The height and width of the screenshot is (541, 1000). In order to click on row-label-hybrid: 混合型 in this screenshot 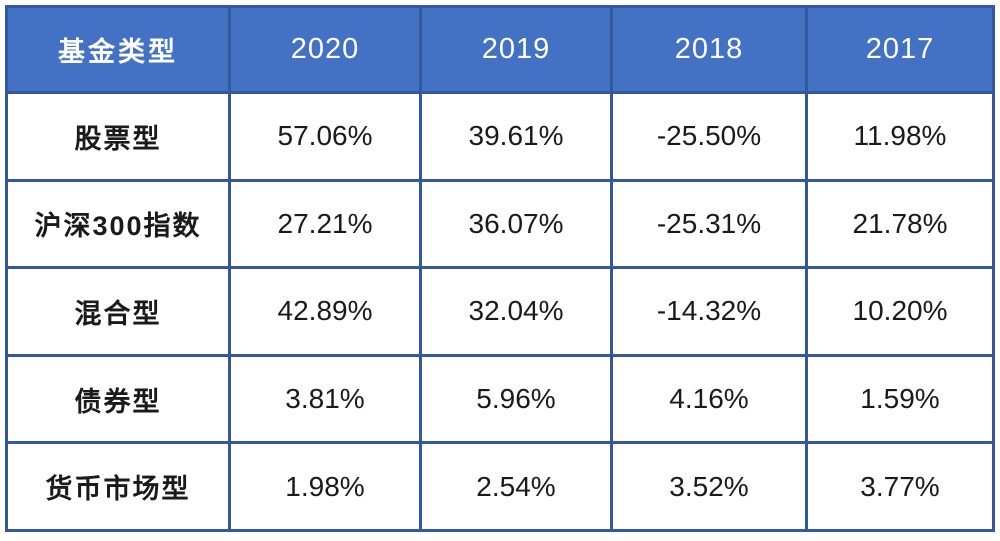, I will do `click(118, 311)`.